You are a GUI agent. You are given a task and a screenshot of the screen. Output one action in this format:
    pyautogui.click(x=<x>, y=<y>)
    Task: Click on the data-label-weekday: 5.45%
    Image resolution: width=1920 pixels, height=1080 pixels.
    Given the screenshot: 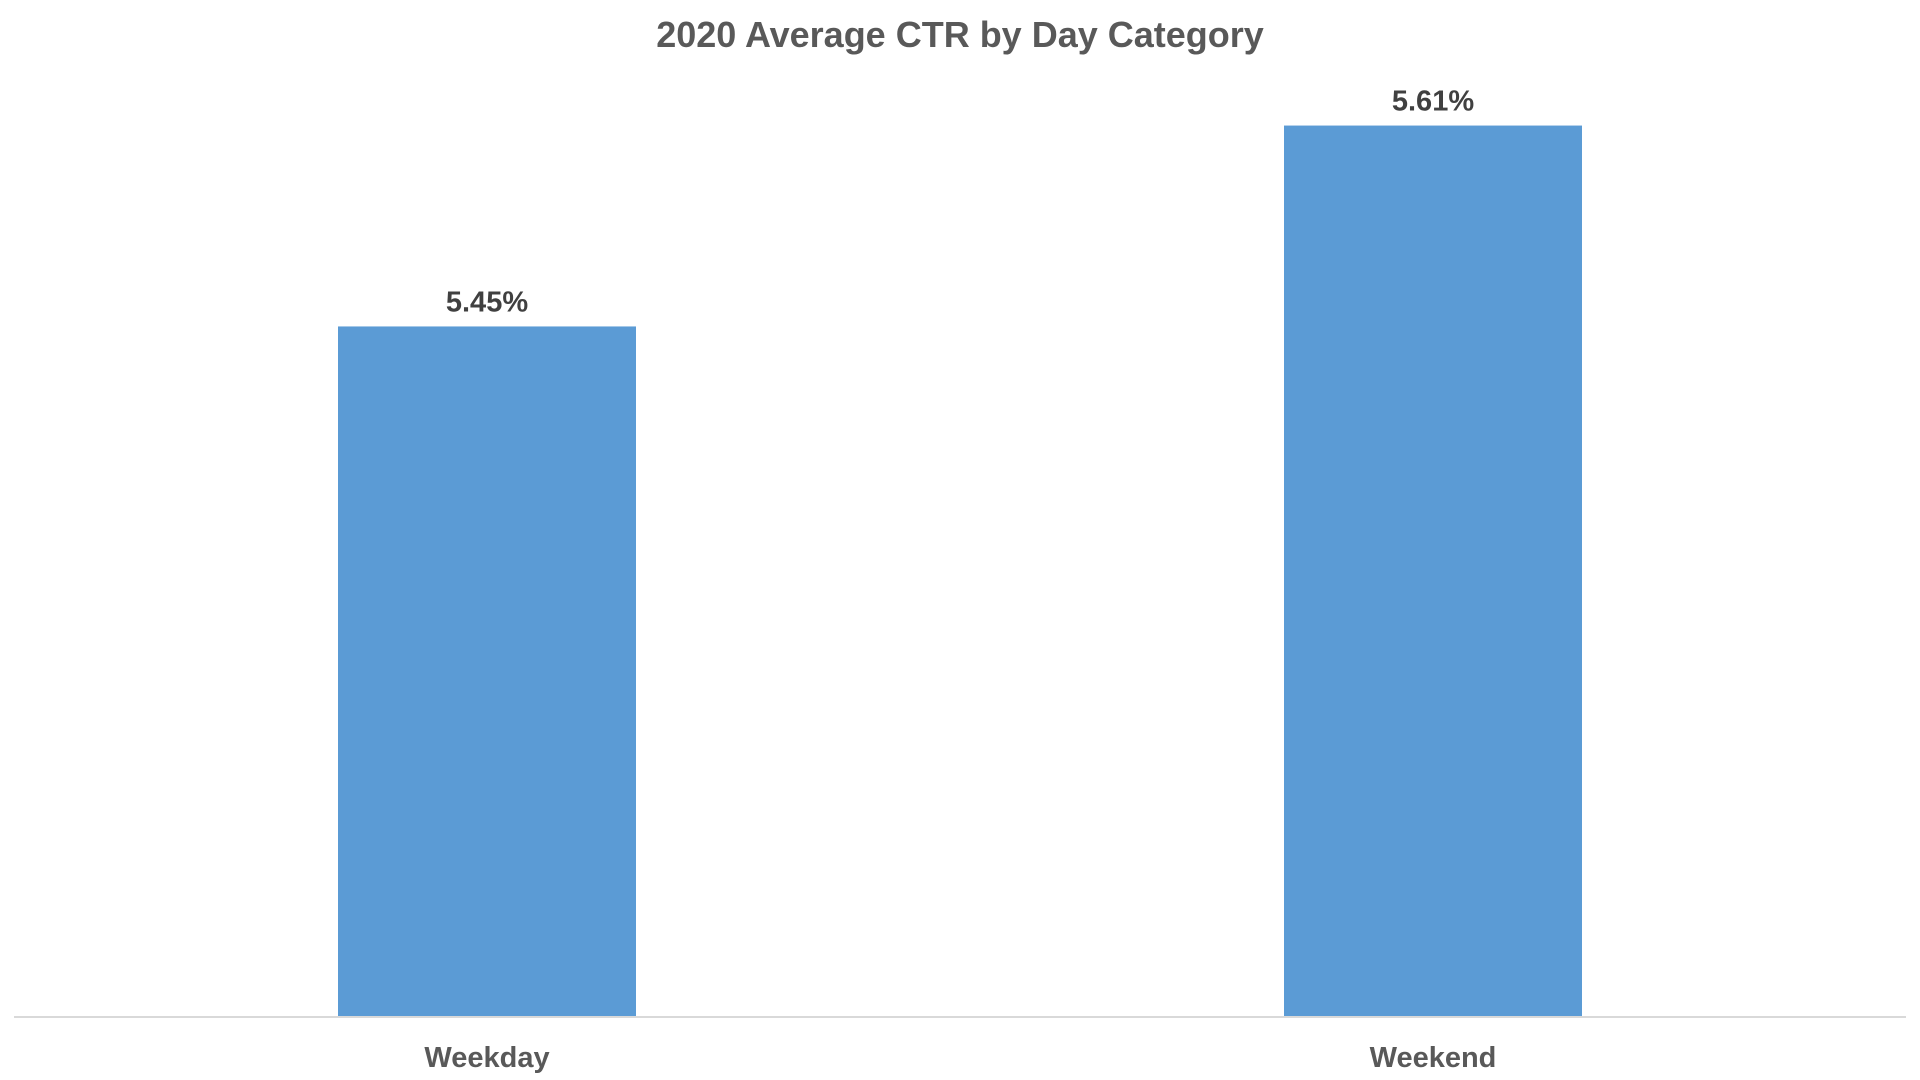 What is the action you would take?
    pyautogui.click(x=487, y=302)
    